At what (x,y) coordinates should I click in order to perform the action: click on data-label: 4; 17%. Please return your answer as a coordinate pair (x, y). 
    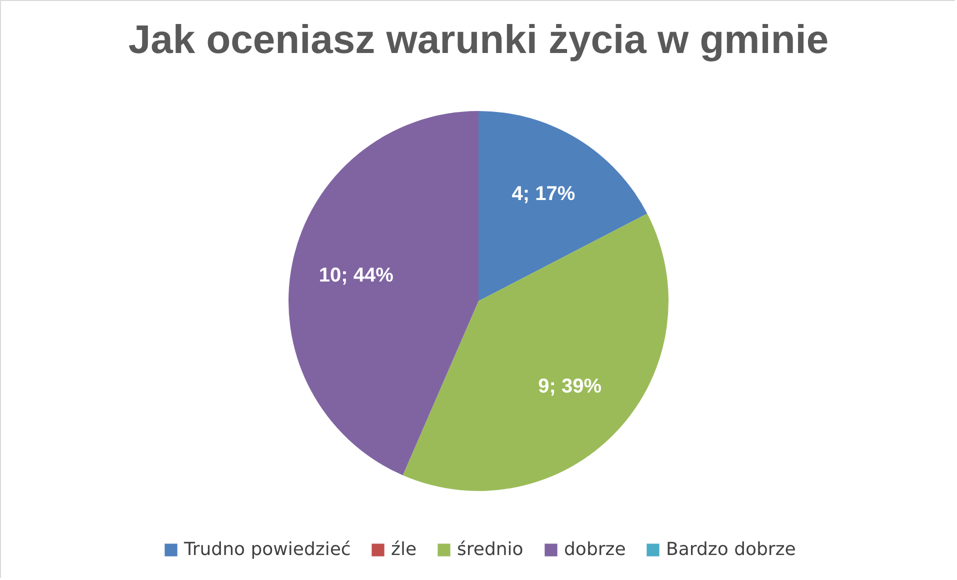
    Looking at the image, I should click on (544, 194).